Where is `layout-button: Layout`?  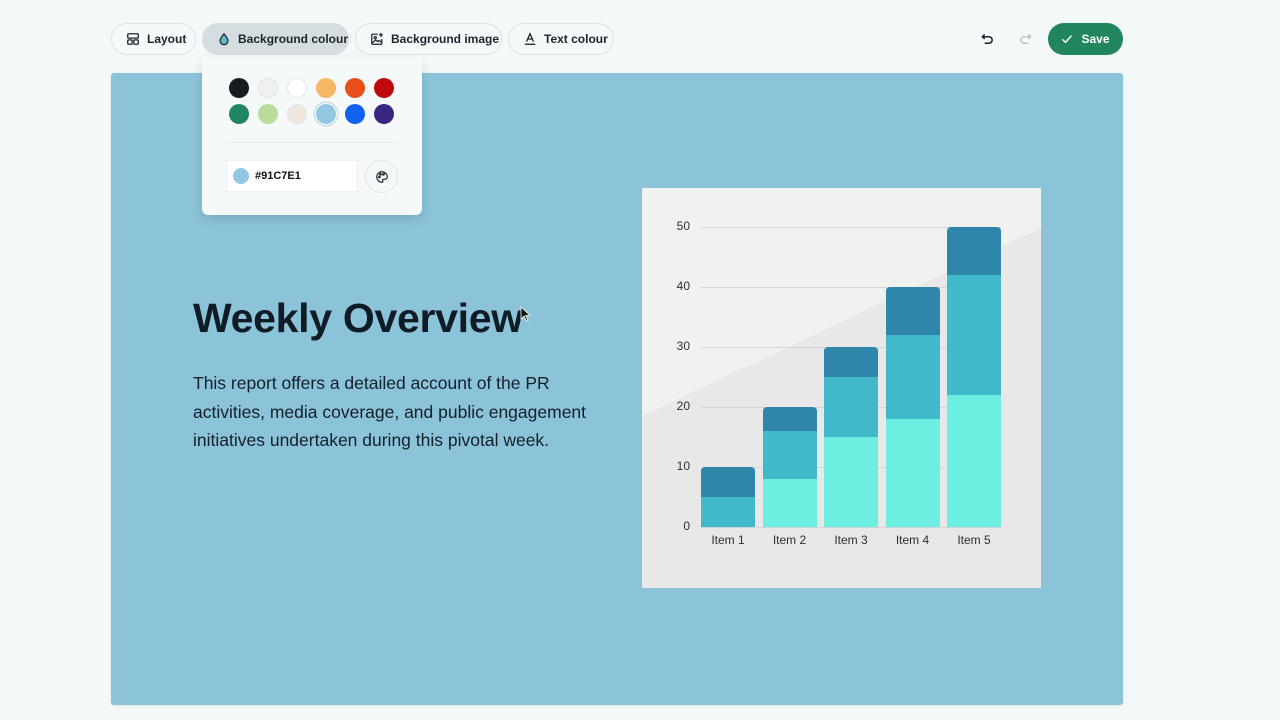
layout-button: Layout is located at coordinates (153, 39).